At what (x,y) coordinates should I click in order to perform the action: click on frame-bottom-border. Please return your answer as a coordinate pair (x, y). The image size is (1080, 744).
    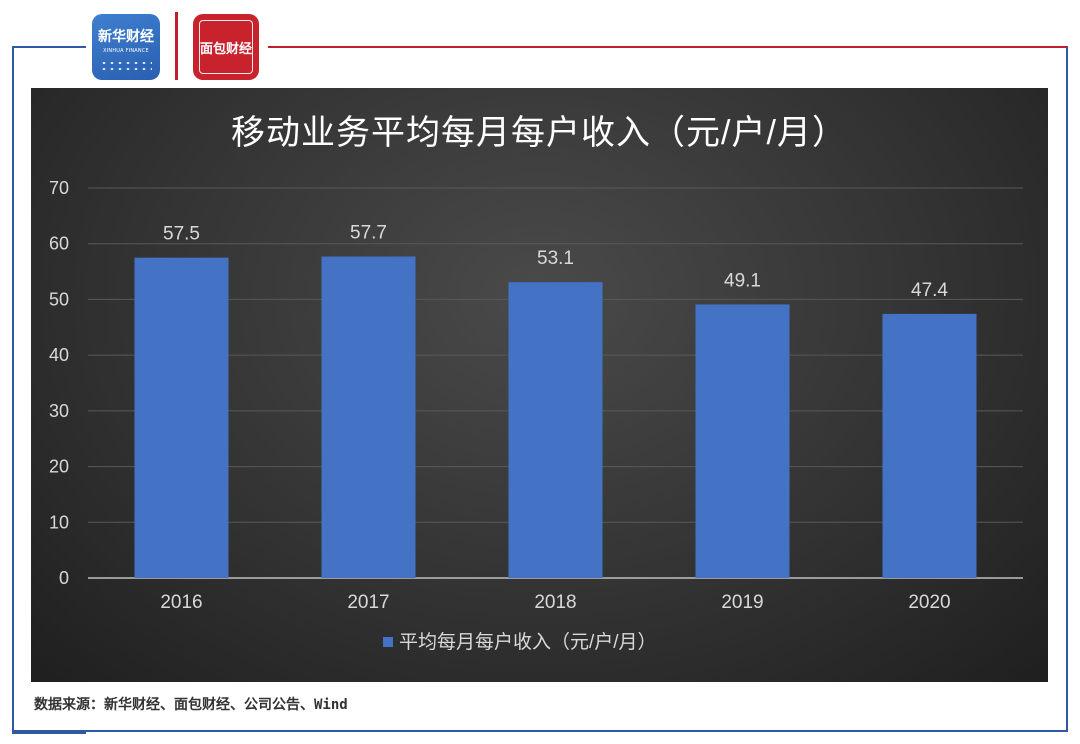
    Looking at the image, I should click on (540, 731).